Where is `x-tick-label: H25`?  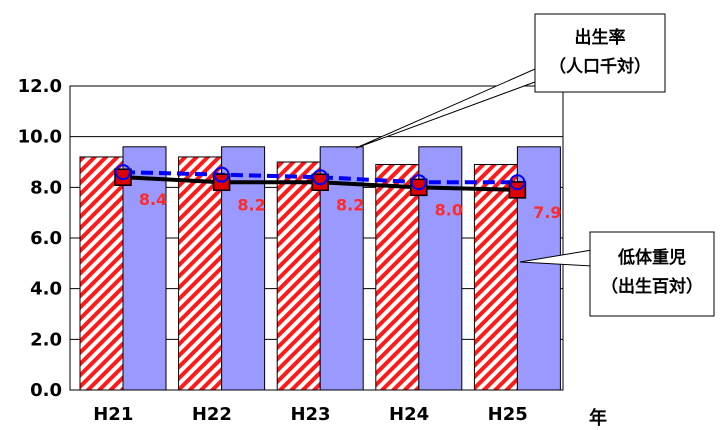
x-tick-label: H25 is located at coordinates (508, 414).